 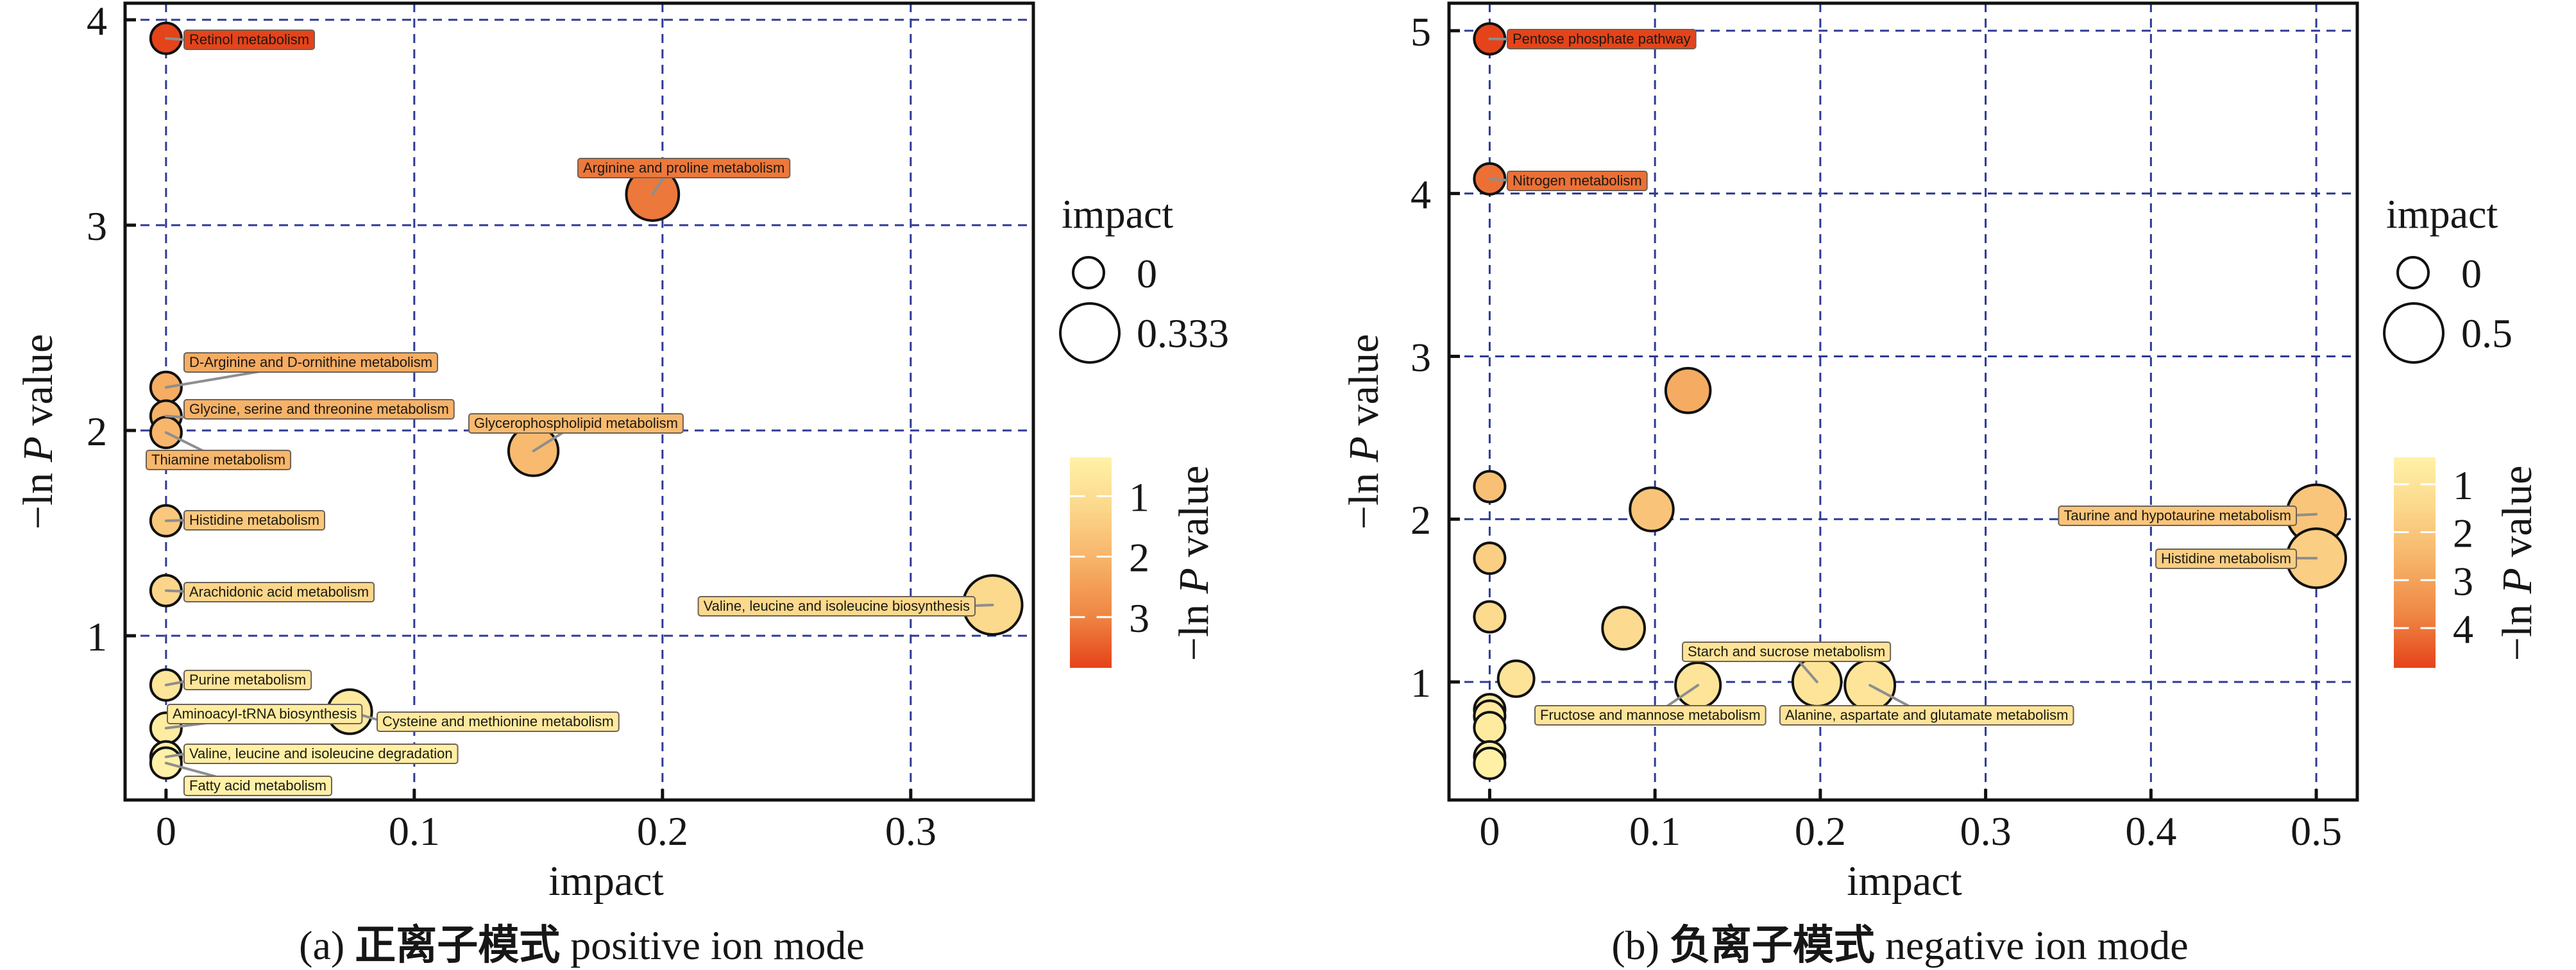 I want to click on y-tick-label: 3, so click(x=1421, y=357).